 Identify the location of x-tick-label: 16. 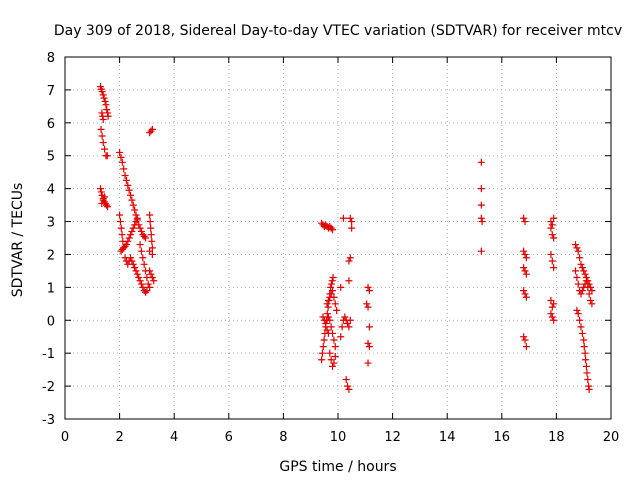
(502, 437).